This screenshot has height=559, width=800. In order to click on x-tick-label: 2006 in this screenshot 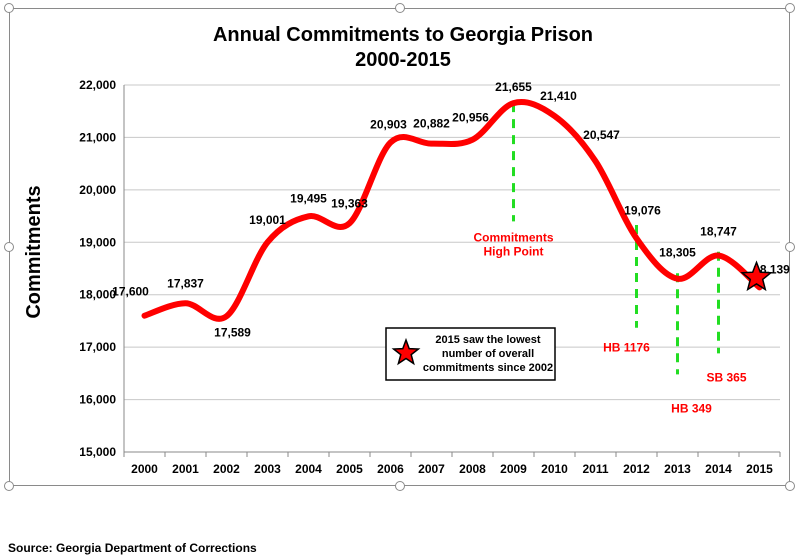, I will do `click(390, 469)`.